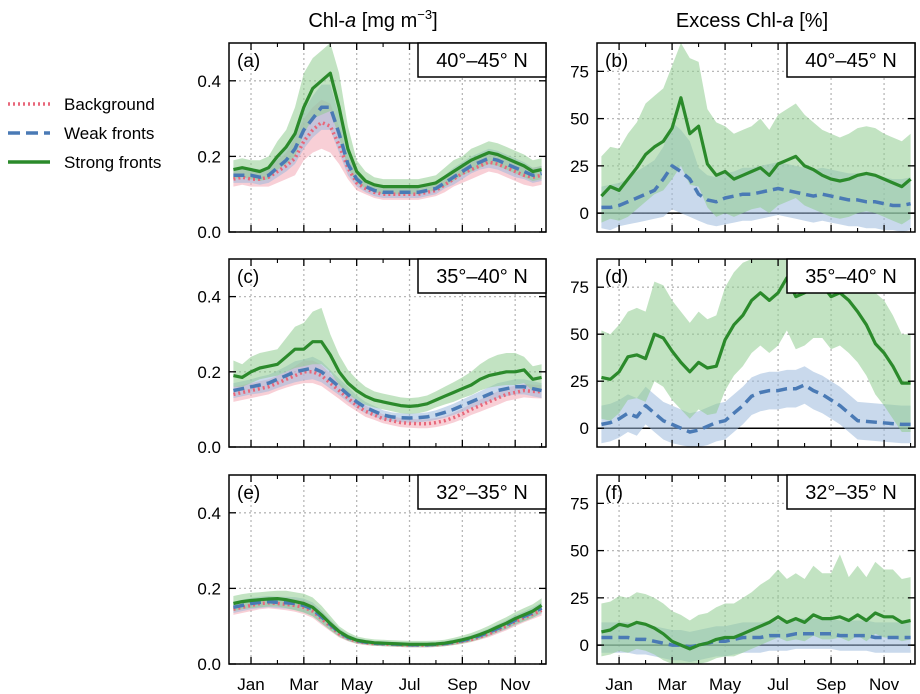  I want to click on right-column-title: Excess Chl-a [%], so click(752, 21).